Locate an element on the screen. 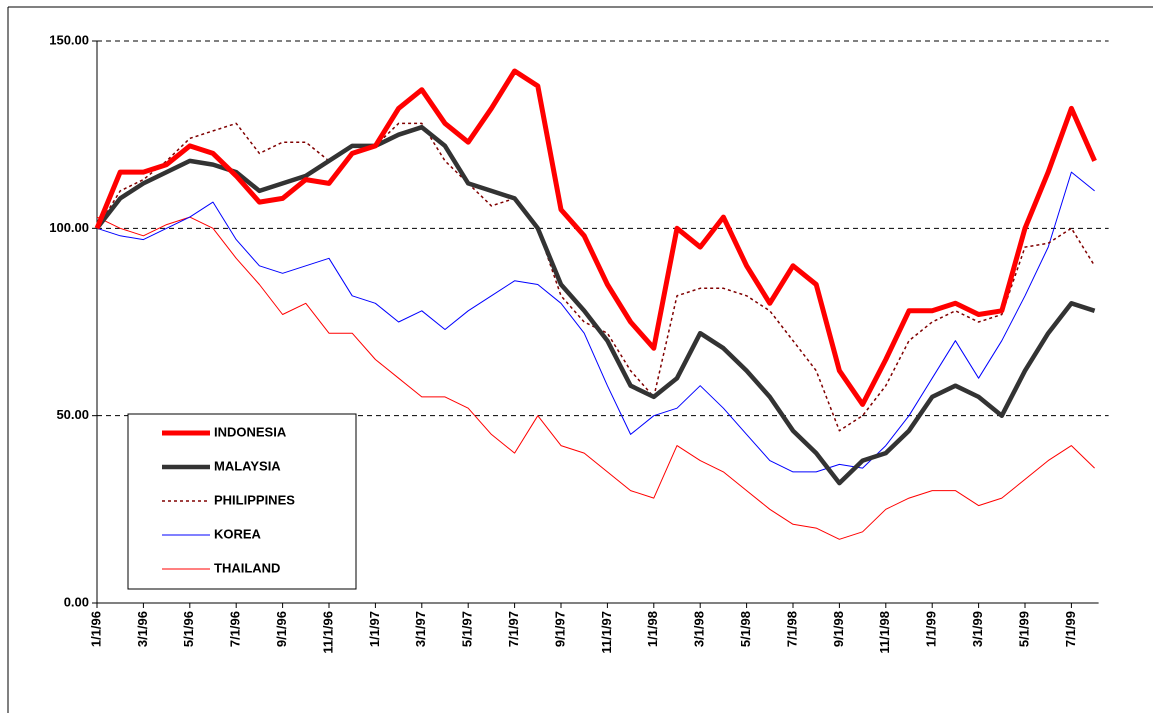 The height and width of the screenshot is (713, 1153). x-tick-label: 7/1/99 is located at coordinates (1070, 629).